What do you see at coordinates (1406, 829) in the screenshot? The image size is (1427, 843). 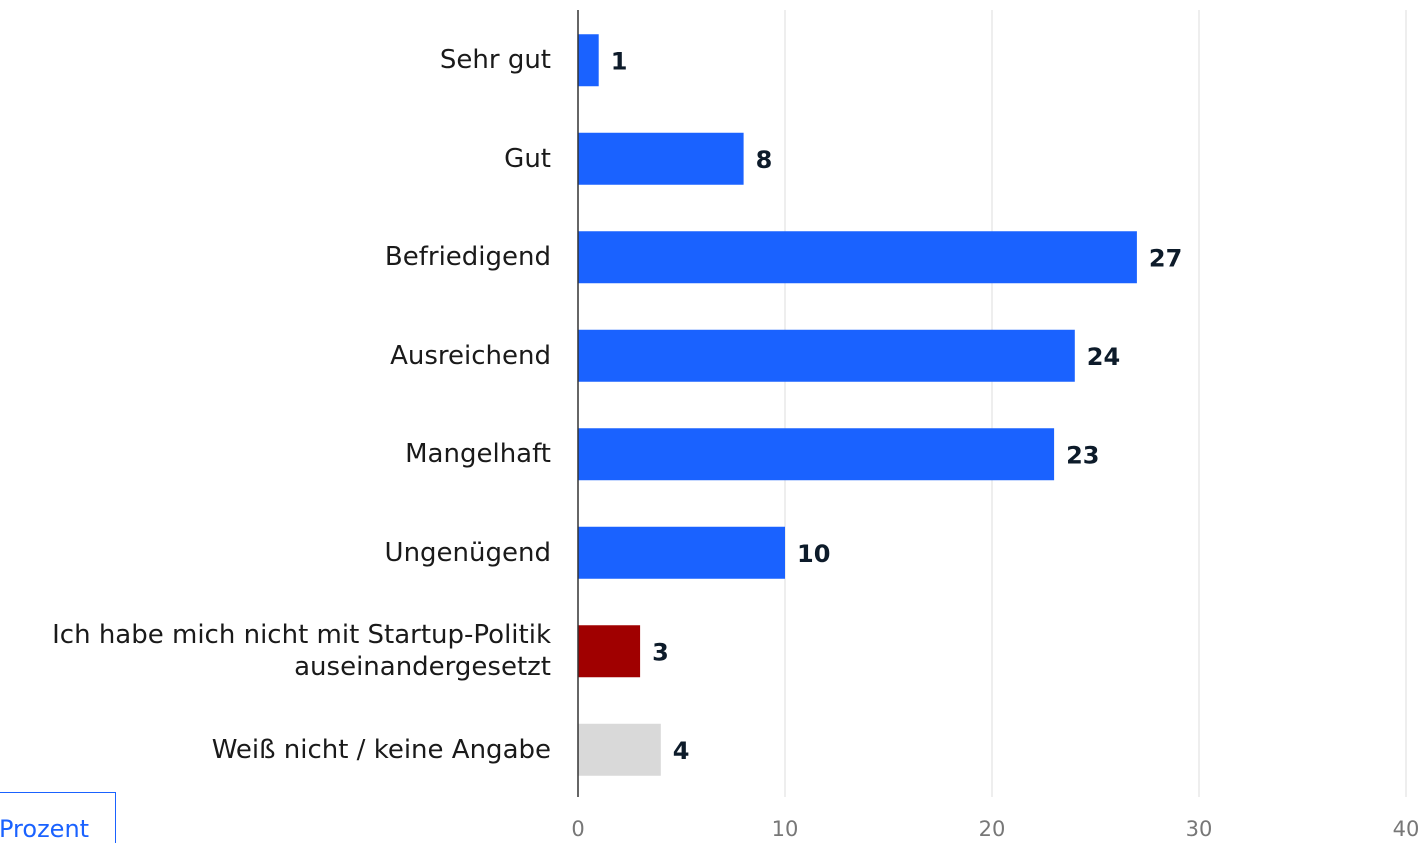 I see `x-tick-label: 40` at bounding box center [1406, 829].